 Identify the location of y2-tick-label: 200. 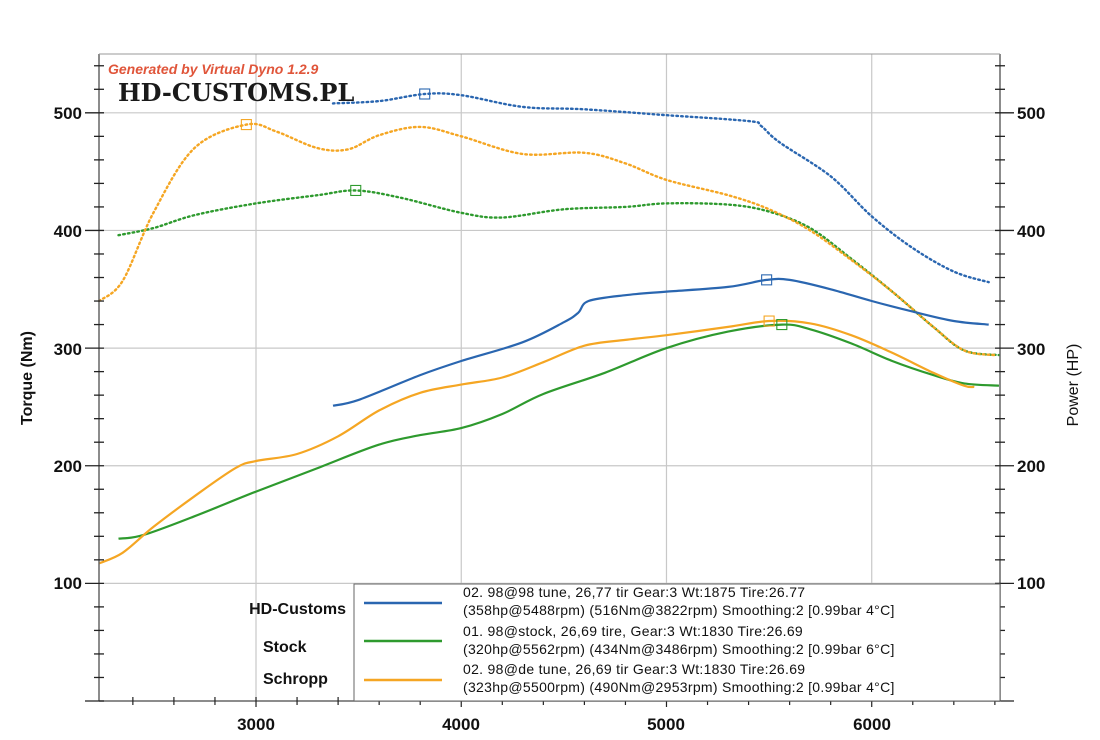
(1031, 466).